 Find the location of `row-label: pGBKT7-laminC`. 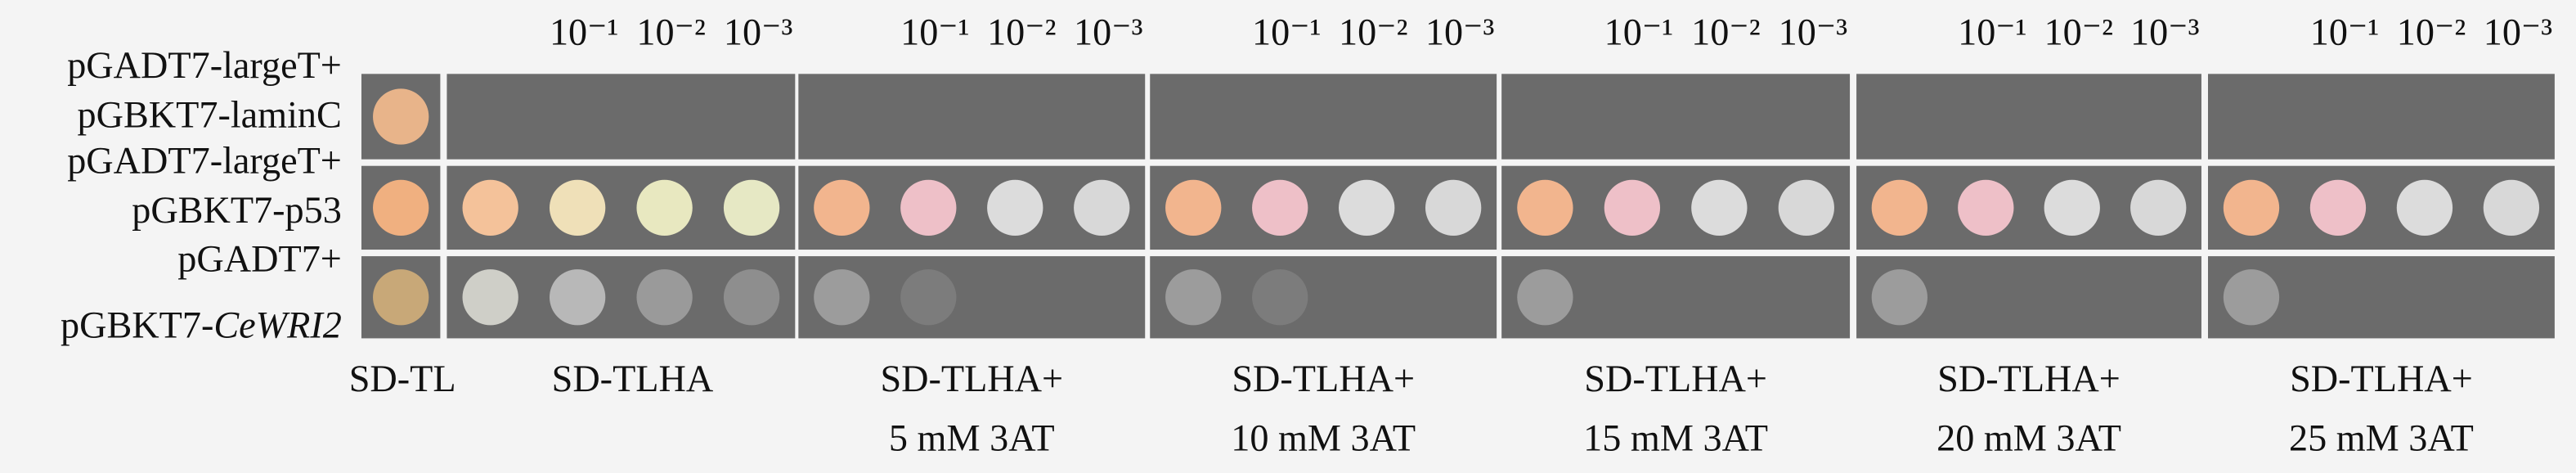

row-label: pGBKT7-laminC is located at coordinates (210, 114).